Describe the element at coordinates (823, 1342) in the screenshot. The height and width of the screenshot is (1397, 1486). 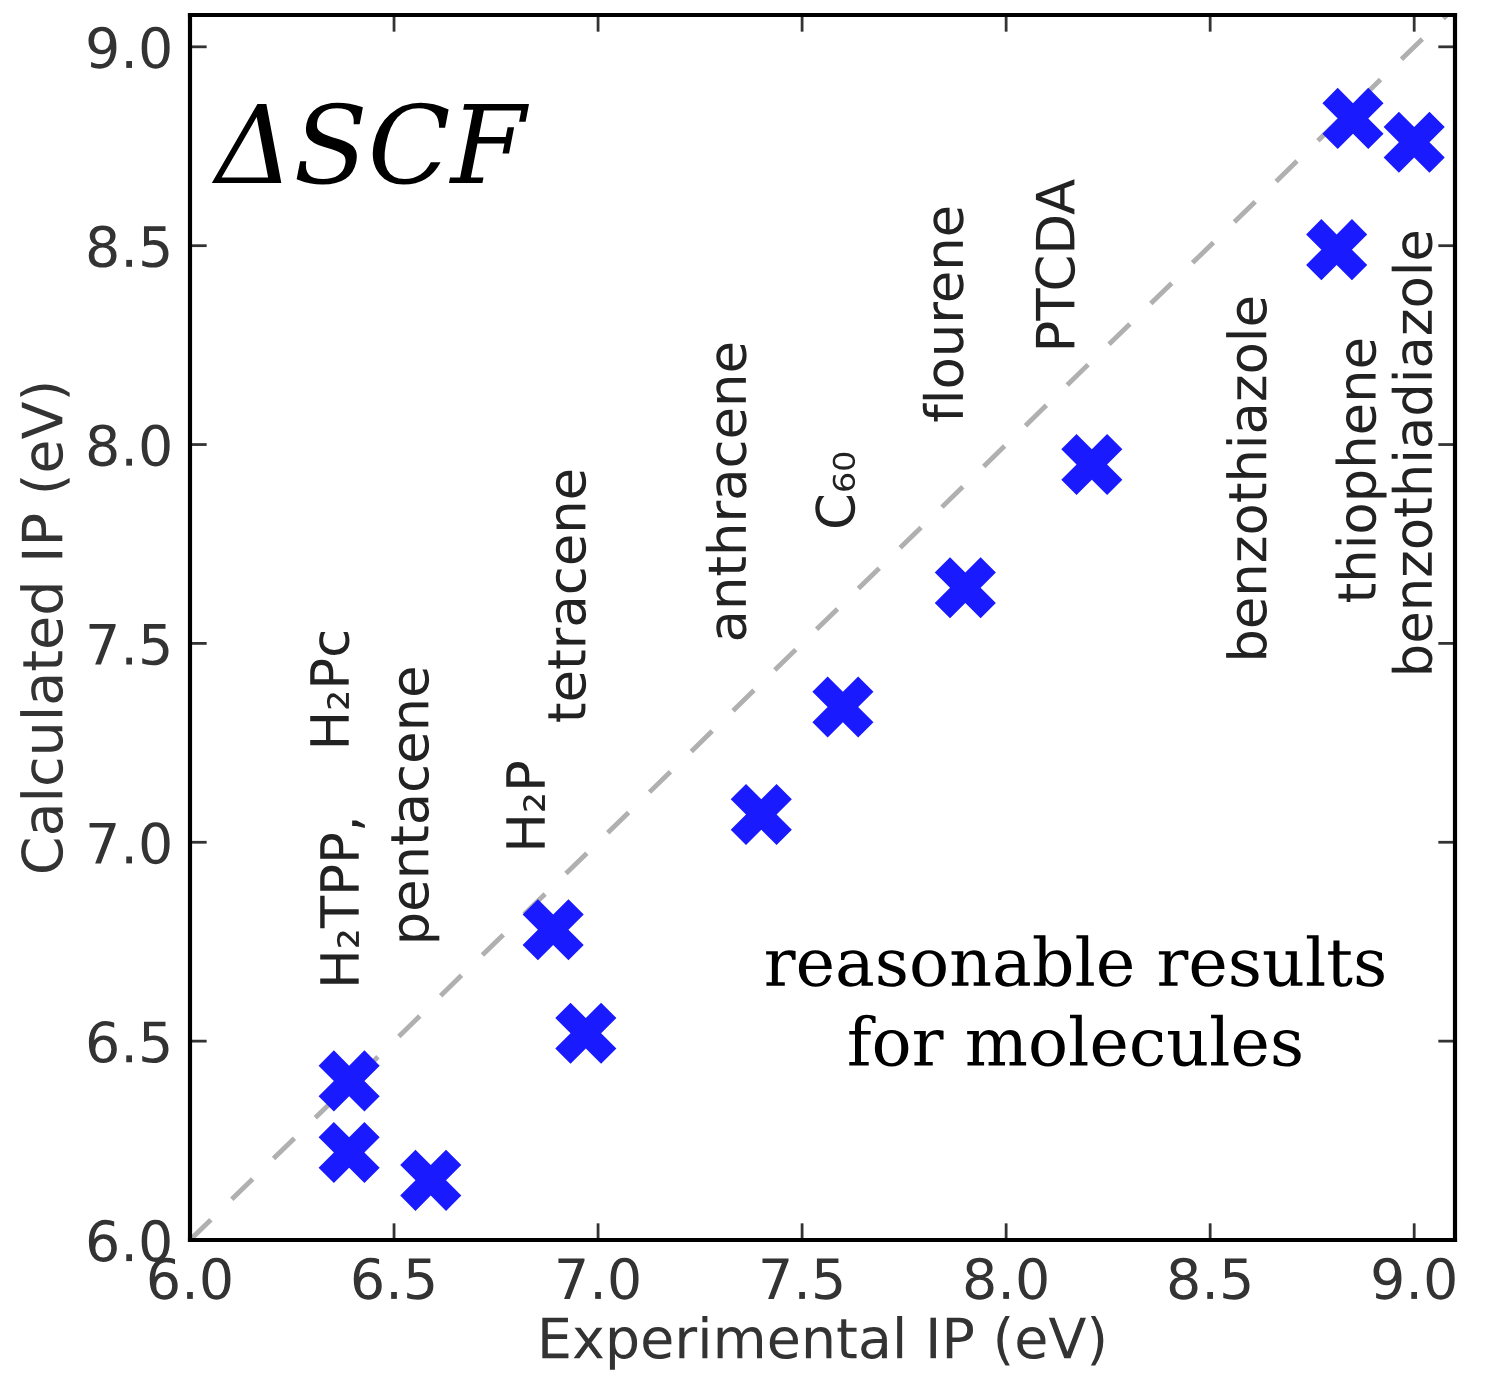
I see `x-axis-title: Experimental IP (eV)` at that location.